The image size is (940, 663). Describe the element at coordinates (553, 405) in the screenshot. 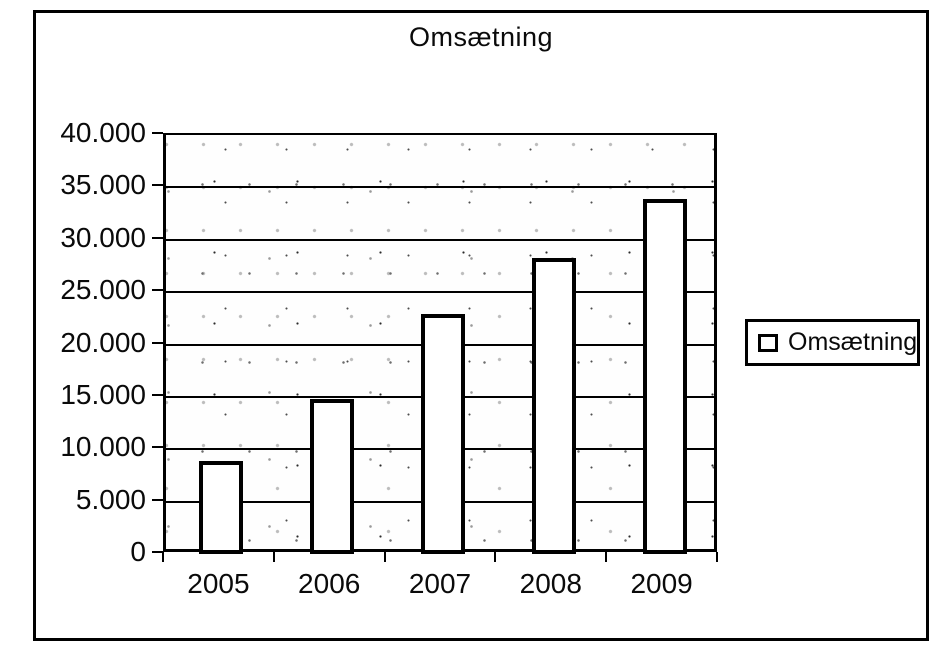

I see `bar-2008` at that location.